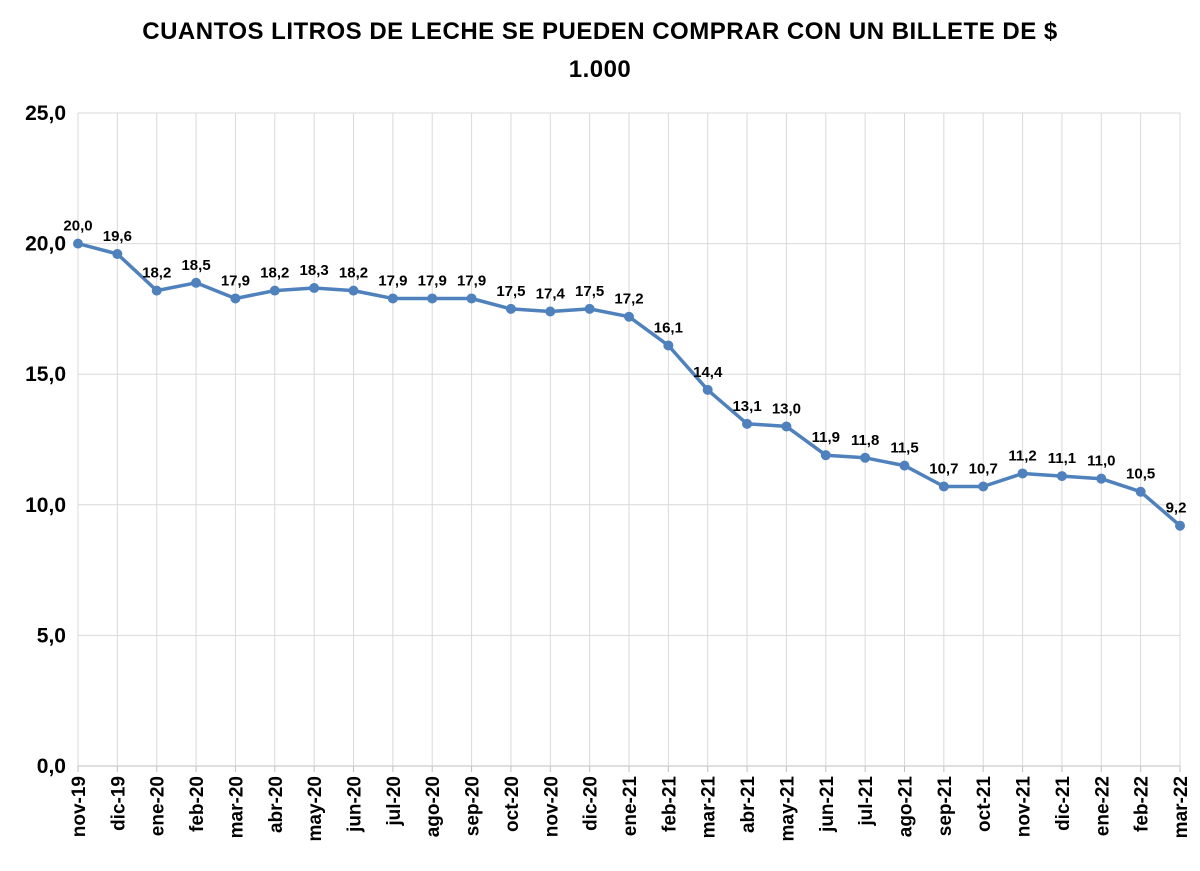  Describe the element at coordinates (600, 69) in the screenshot. I see `chart-subtitle: 1.000` at that location.